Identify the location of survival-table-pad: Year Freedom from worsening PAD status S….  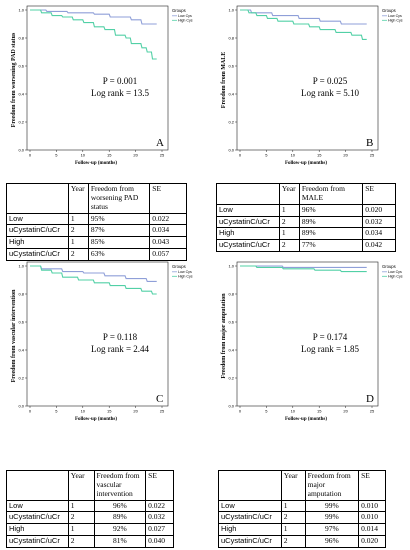
(96, 222).